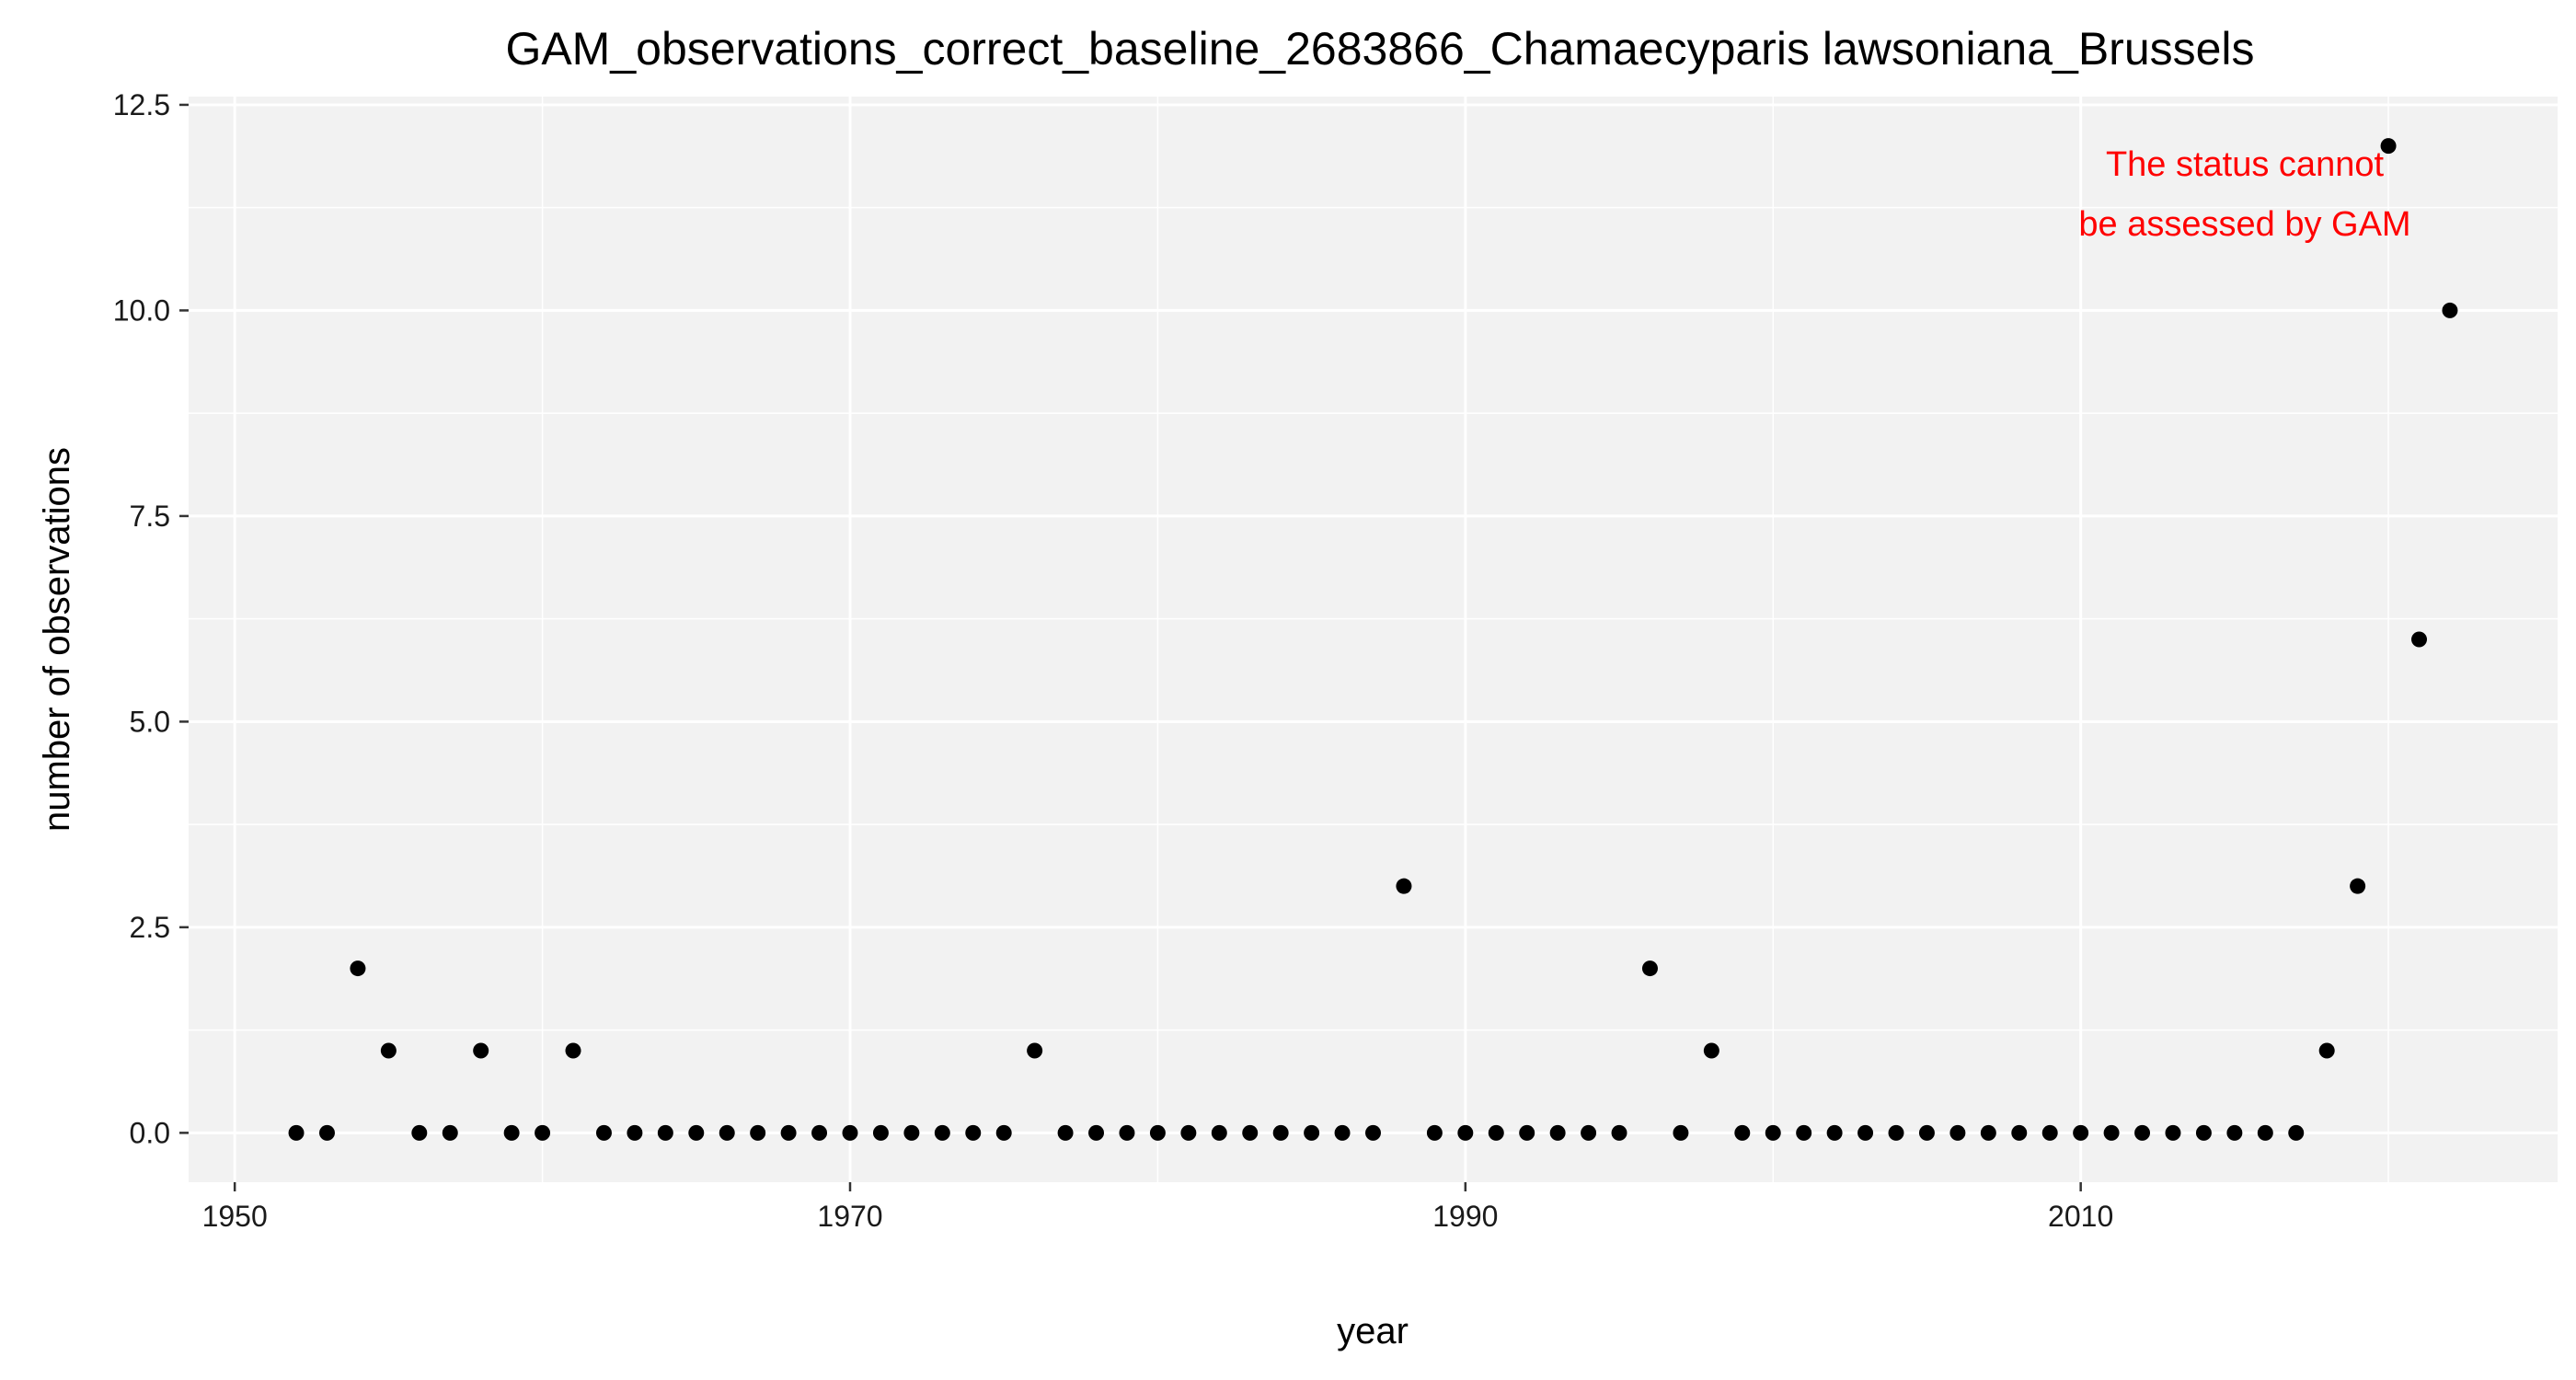 The height and width of the screenshot is (1380, 2576). I want to click on y-tick-label: 12.5, so click(141, 104).